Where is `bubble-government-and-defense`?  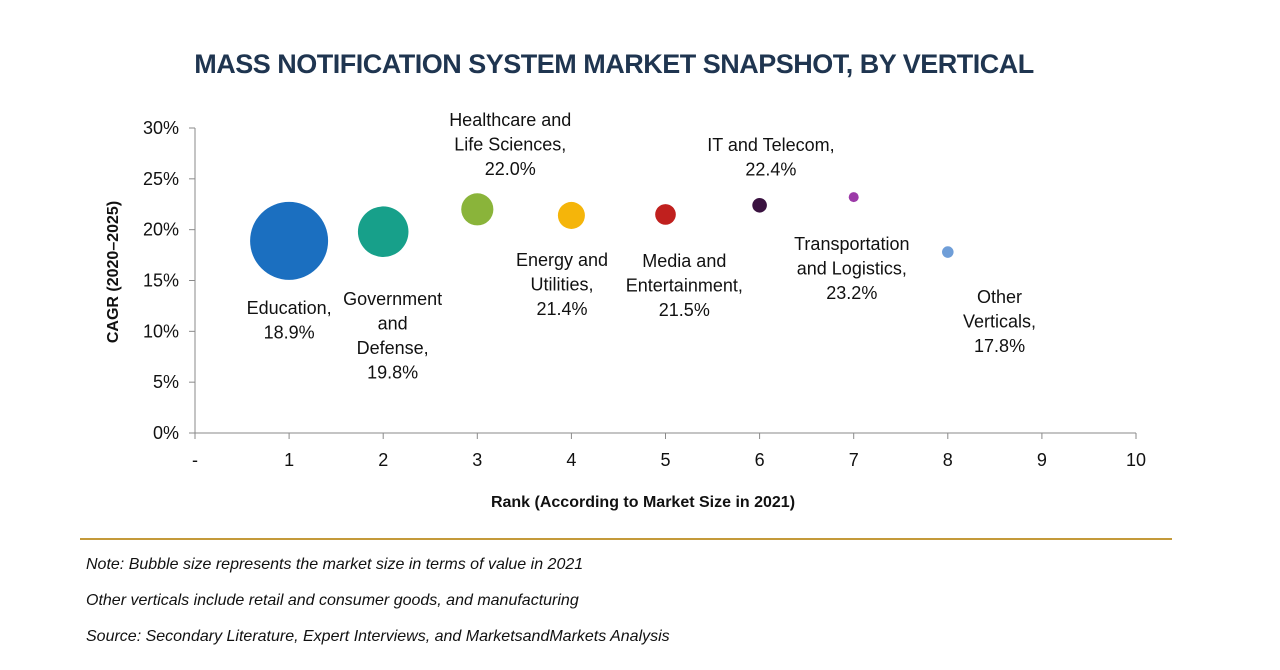
bubble-government-and-defense is located at coordinates (383, 231).